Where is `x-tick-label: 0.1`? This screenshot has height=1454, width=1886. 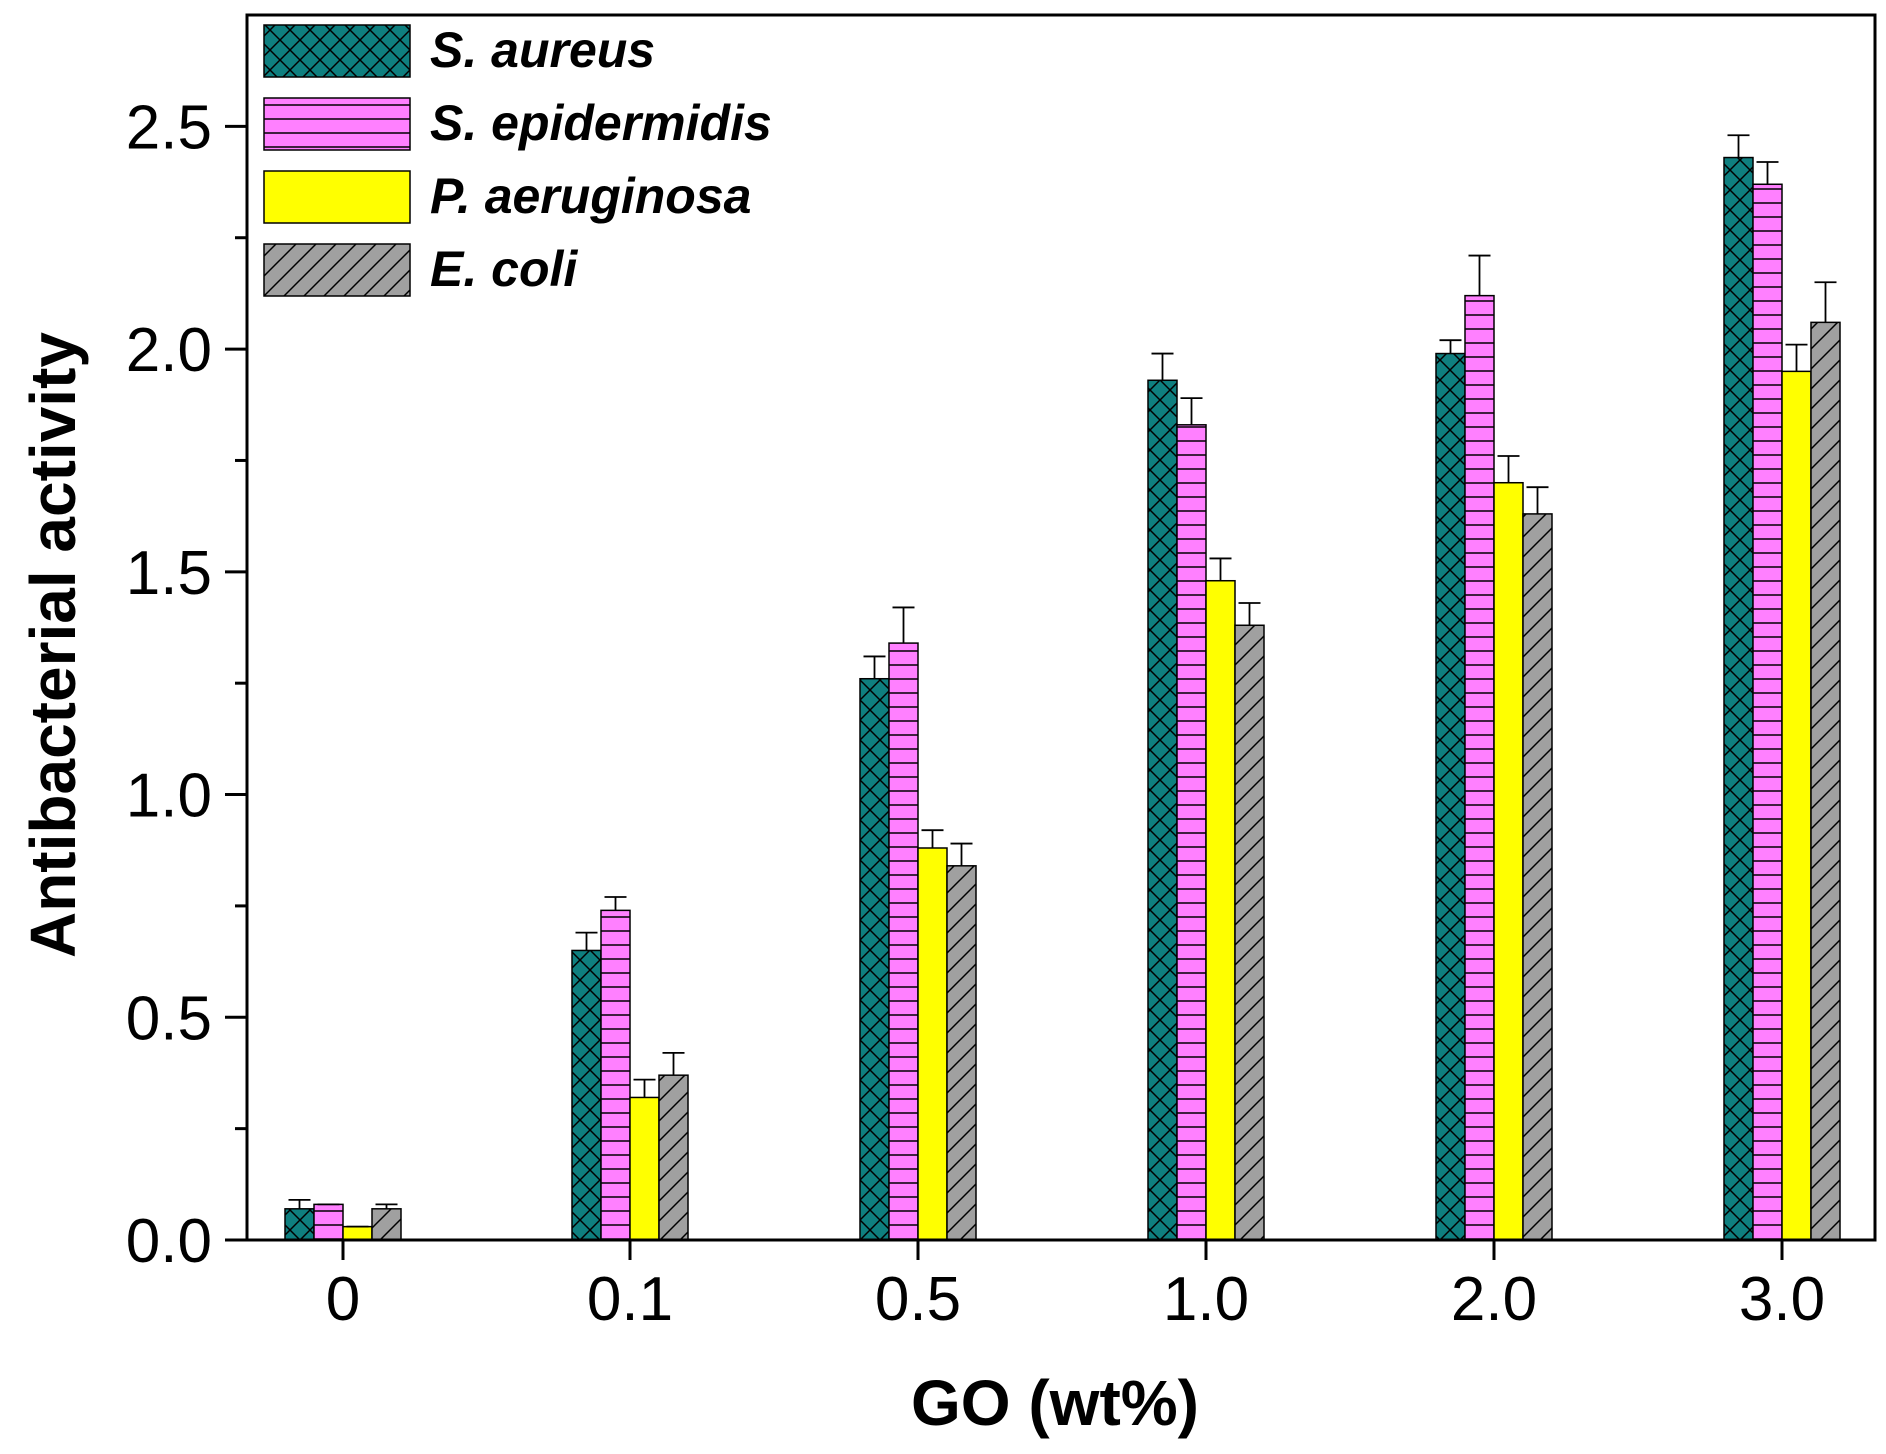
x-tick-label: 0.1 is located at coordinates (630, 1299).